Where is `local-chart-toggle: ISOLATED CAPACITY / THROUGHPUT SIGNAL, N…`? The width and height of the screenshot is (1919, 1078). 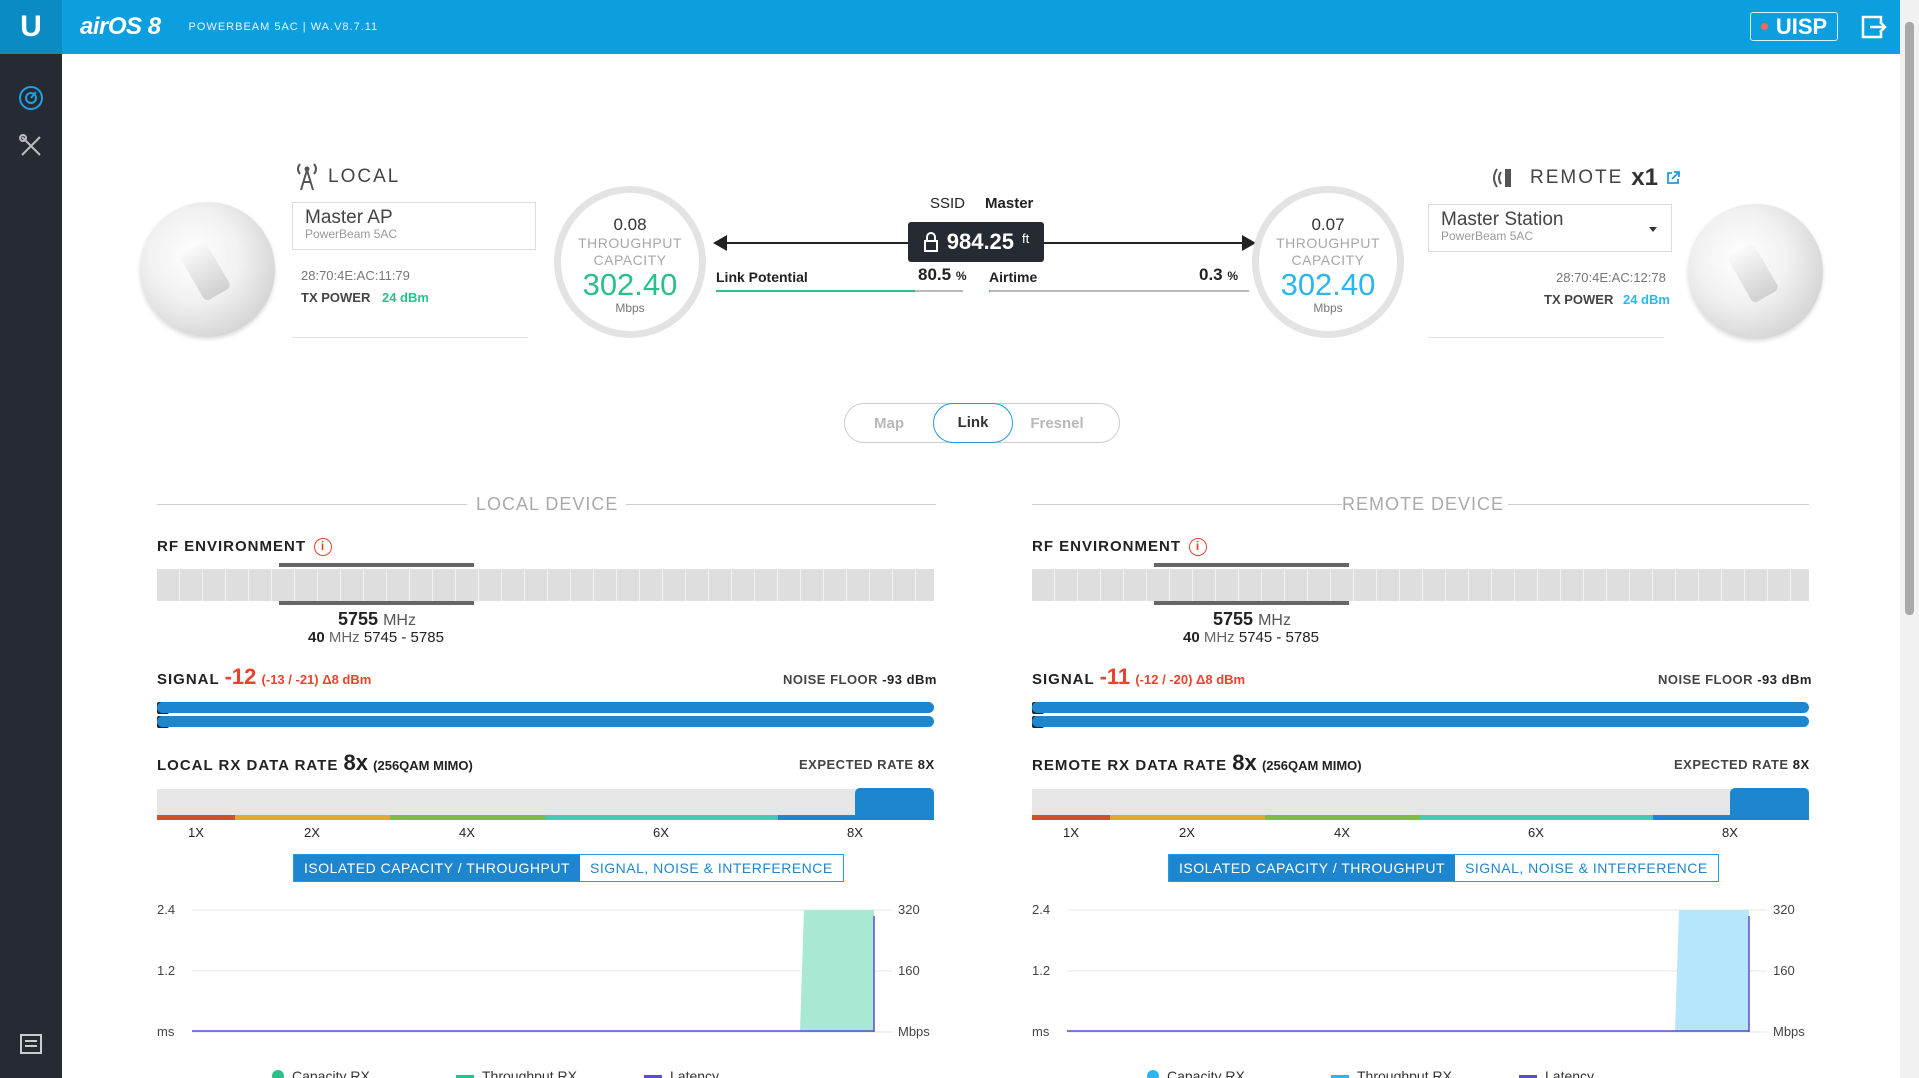
local-chart-toggle: ISOLATED CAPACITY / THROUGHPUT SIGNAL, N… is located at coordinates (568, 868).